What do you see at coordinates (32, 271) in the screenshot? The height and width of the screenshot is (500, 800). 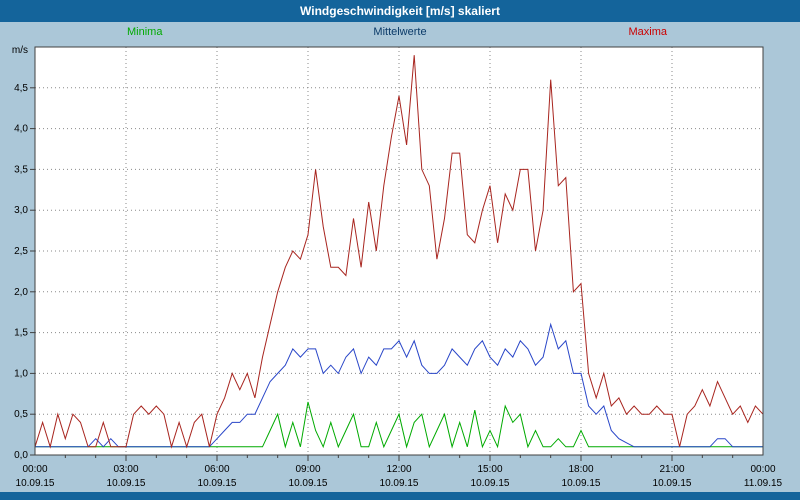 I see `y-axis-ticks` at bounding box center [32, 271].